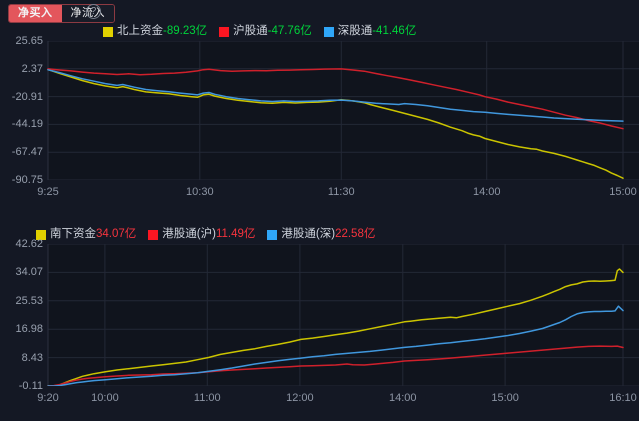 This screenshot has height=421, width=639. I want to click on x-axis-tick-label: 11:00, so click(207, 398).